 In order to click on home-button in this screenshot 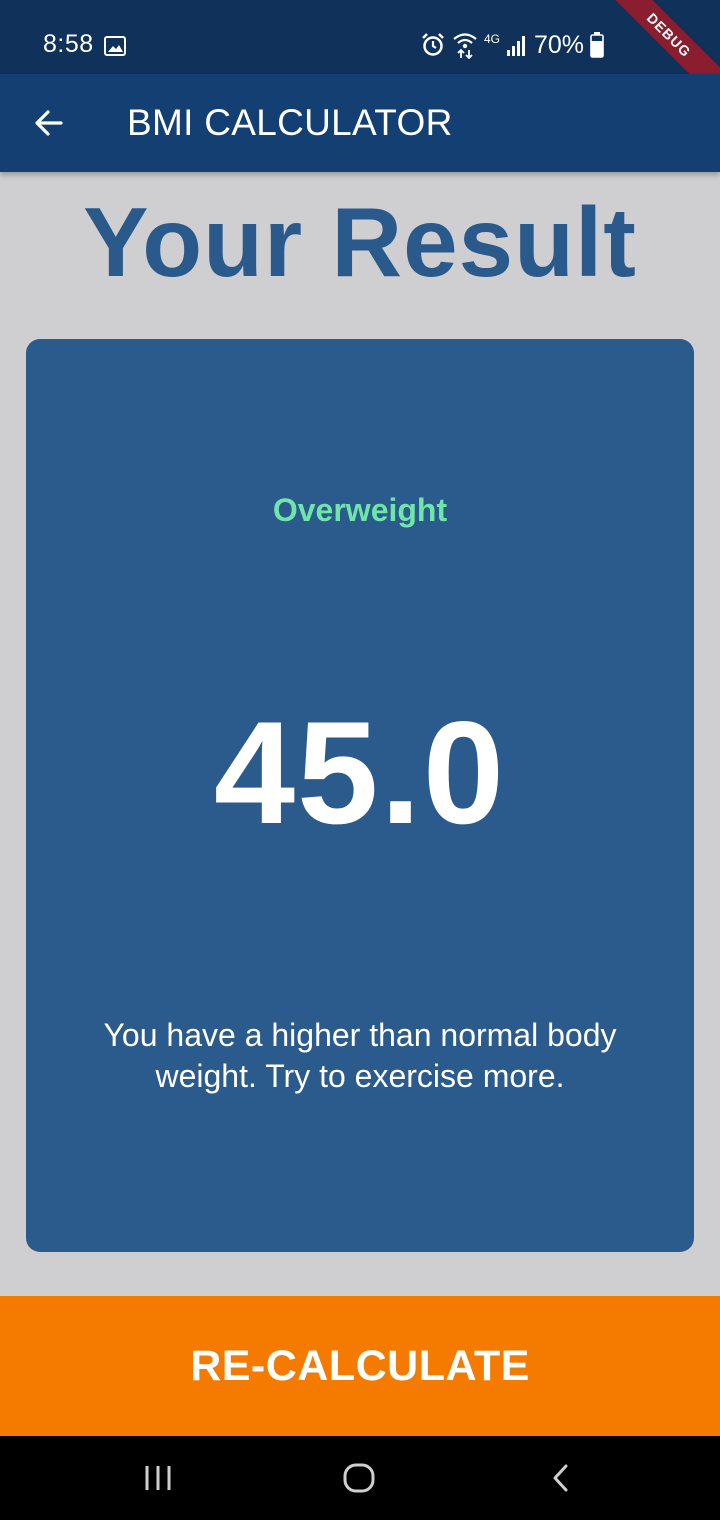, I will do `click(359, 1478)`.